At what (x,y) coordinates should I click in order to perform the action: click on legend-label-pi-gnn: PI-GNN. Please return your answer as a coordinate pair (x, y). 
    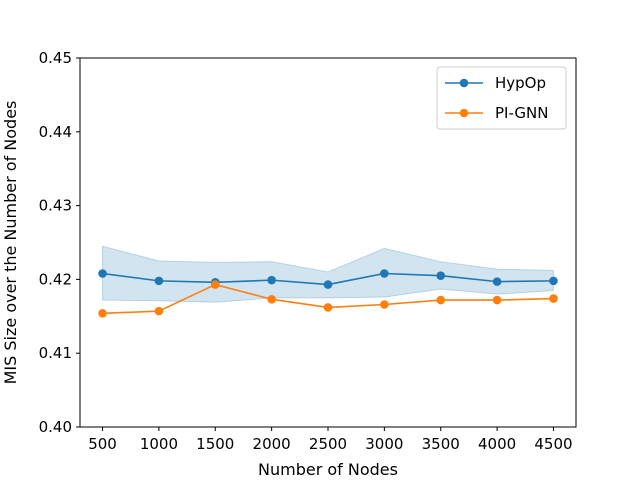
    Looking at the image, I should click on (522, 113).